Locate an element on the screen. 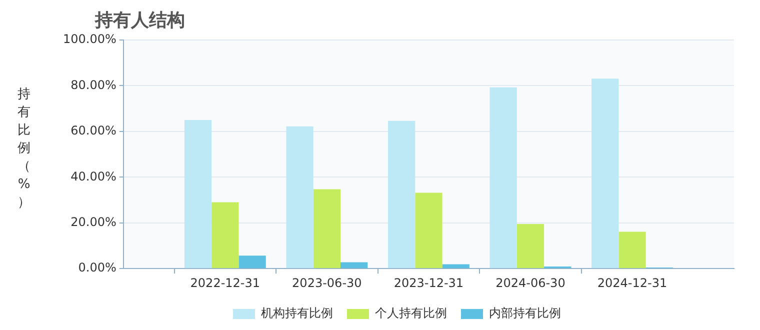  y-tick-label: 0.00% is located at coordinates (97, 267).